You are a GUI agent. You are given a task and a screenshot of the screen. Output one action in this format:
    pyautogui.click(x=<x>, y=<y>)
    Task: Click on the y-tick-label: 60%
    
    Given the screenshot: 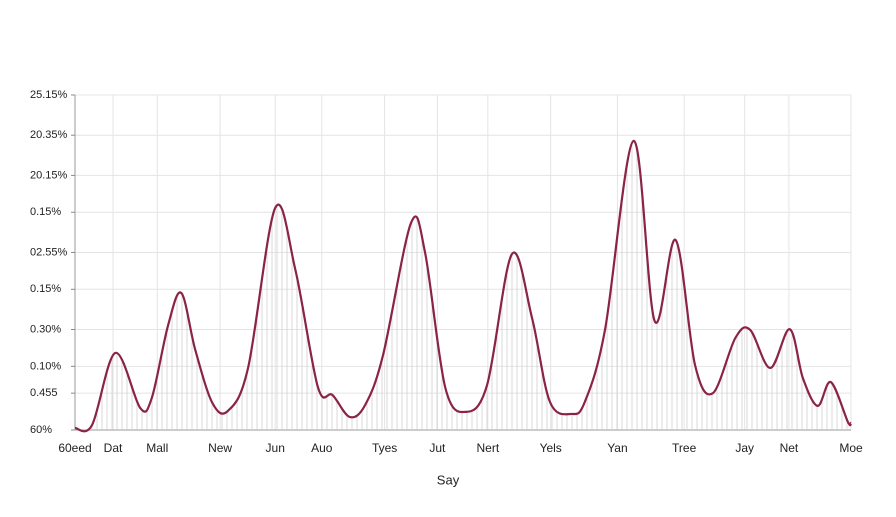 What is the action you would take?
    pyautogui.click(x=41, y=430)
    